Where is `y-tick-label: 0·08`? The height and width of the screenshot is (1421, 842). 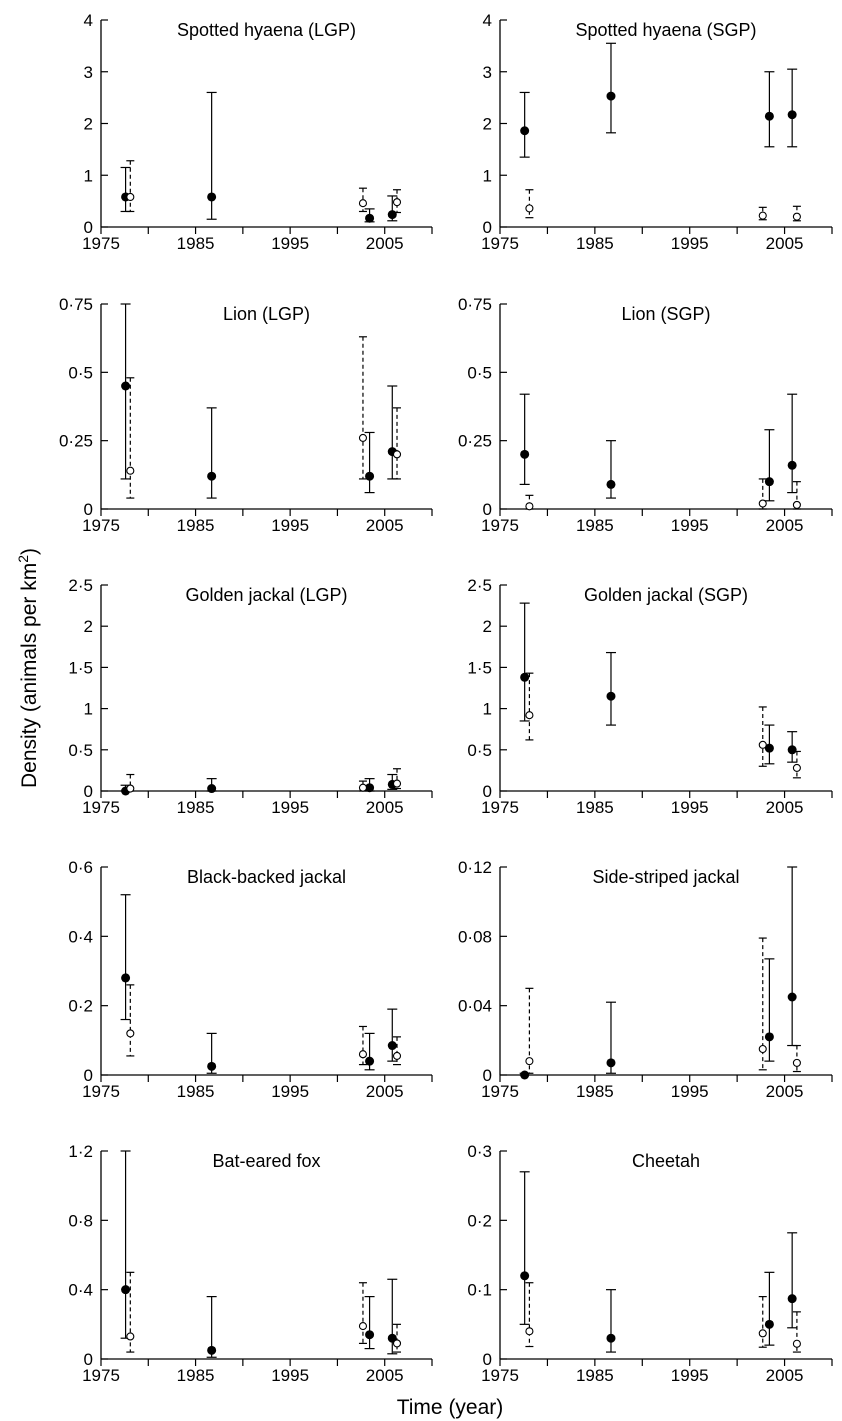 y-tick-label: 0·08 is located at coordinates (475, 936).